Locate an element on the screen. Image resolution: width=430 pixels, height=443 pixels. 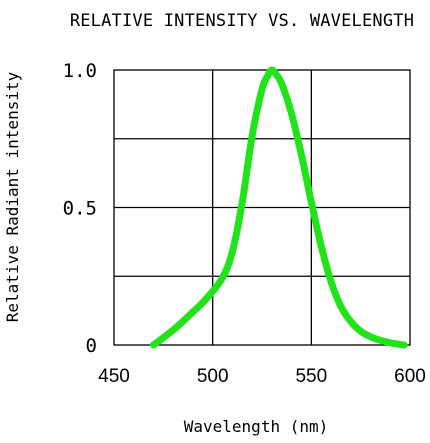
x-tick-label: 550 is located at coordinates (311, 376).